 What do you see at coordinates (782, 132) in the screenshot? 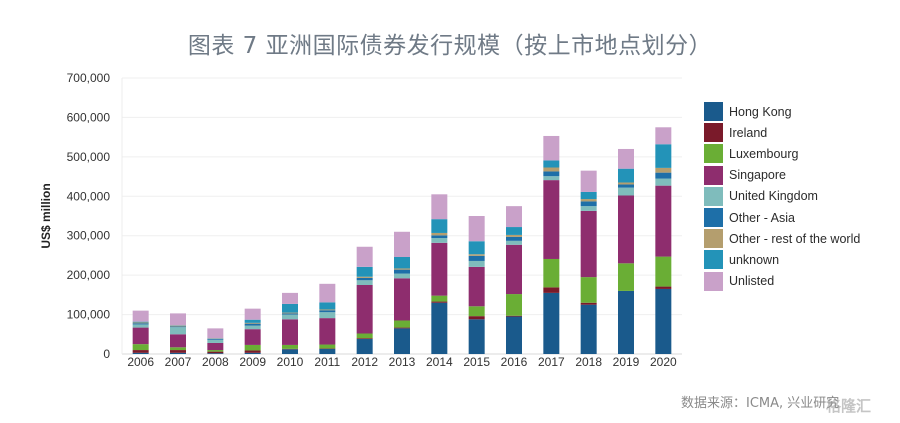
I see `legend-item: Ireland` at bounding box center [782, 132].